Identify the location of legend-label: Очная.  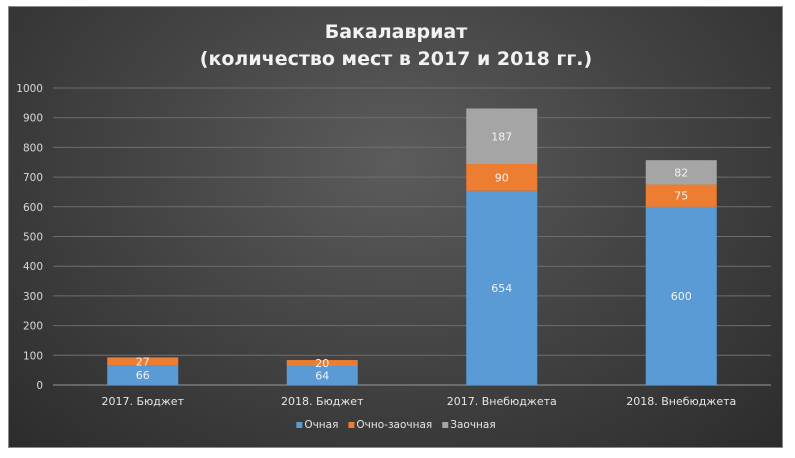
(321, 425).